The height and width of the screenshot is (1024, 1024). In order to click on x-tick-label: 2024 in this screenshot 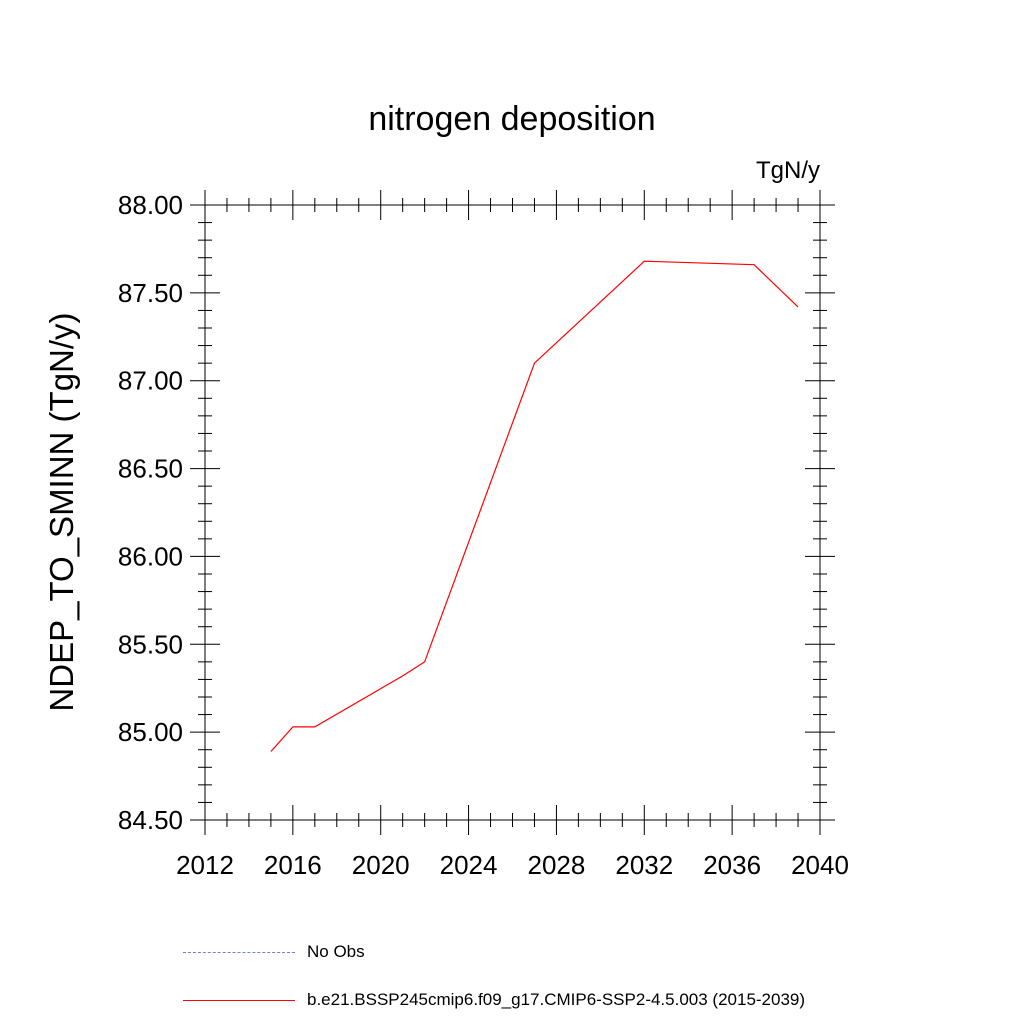, I will do `click(469, 865)`.